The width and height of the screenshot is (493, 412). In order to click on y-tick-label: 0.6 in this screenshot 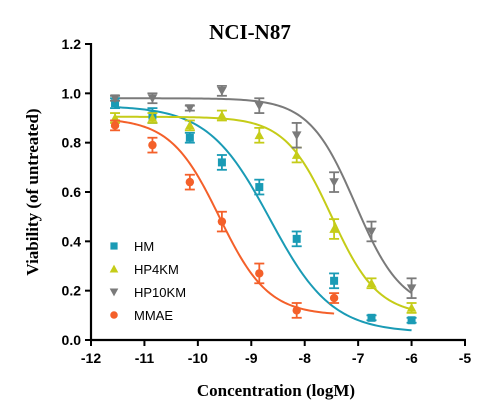, I will do `click(72, 192)`.